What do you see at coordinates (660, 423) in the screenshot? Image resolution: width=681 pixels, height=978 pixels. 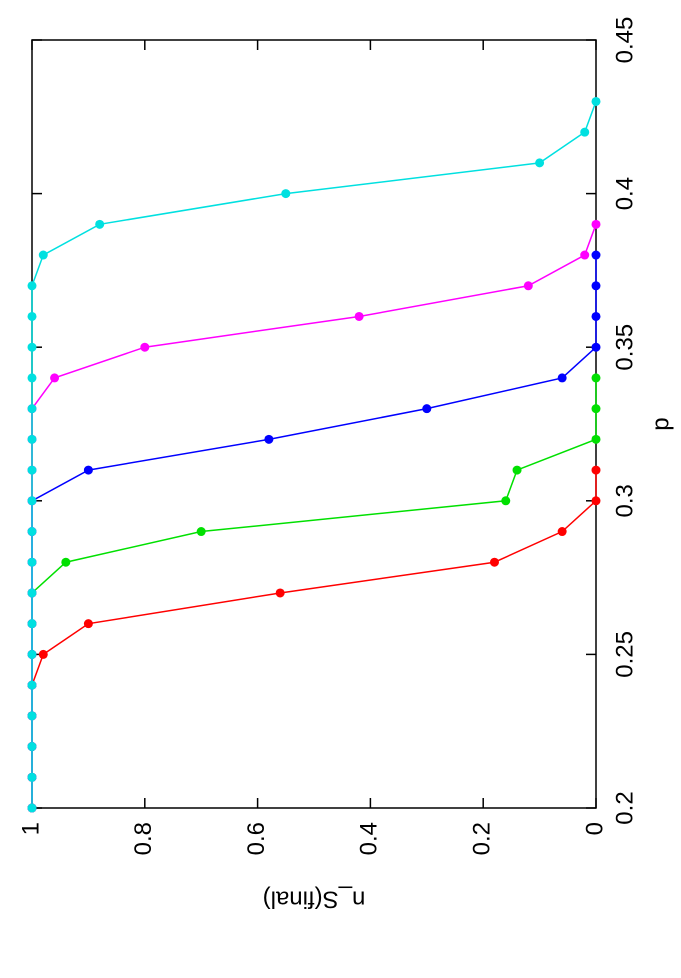 I see `x-axis-label: p` at bounding box center [660, 423].